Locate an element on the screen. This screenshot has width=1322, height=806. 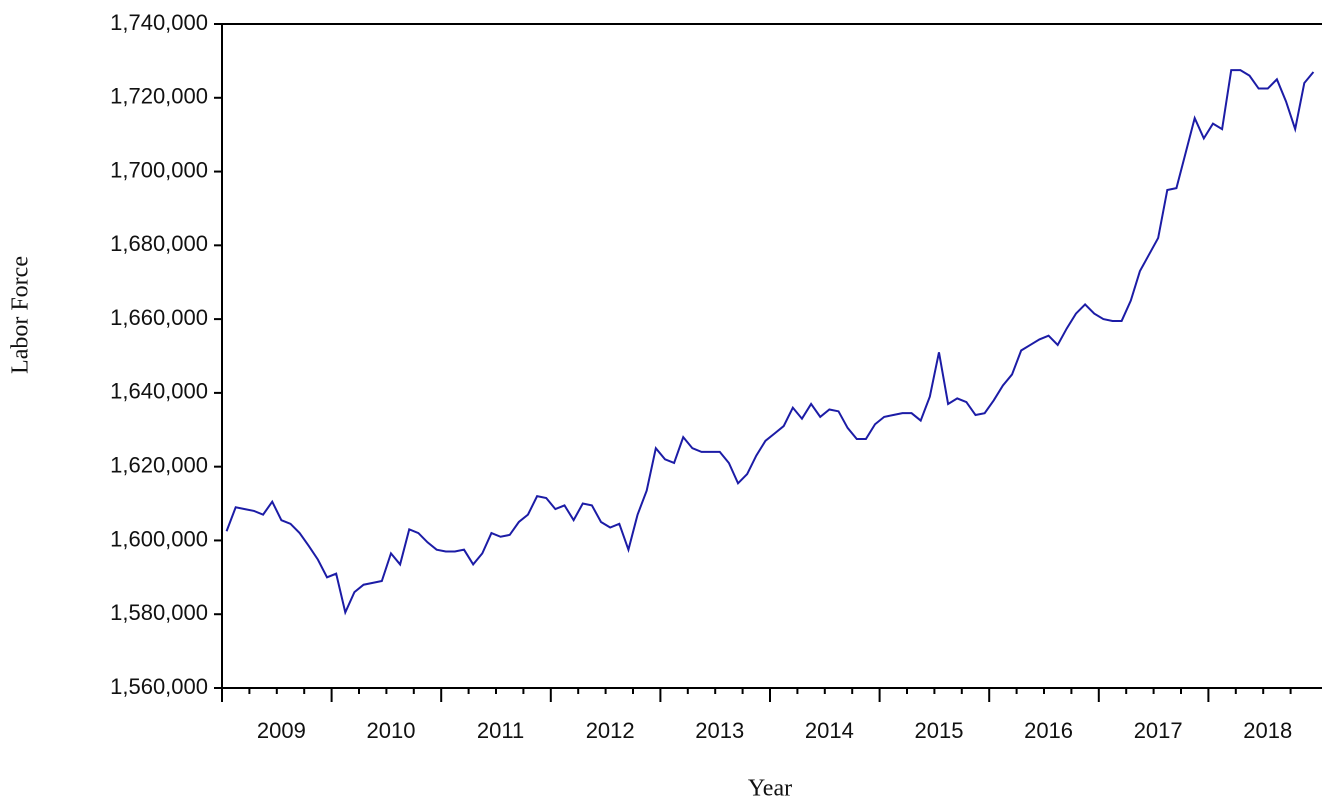
x-tick-label: 2012 is located at coordinates (610, 730).